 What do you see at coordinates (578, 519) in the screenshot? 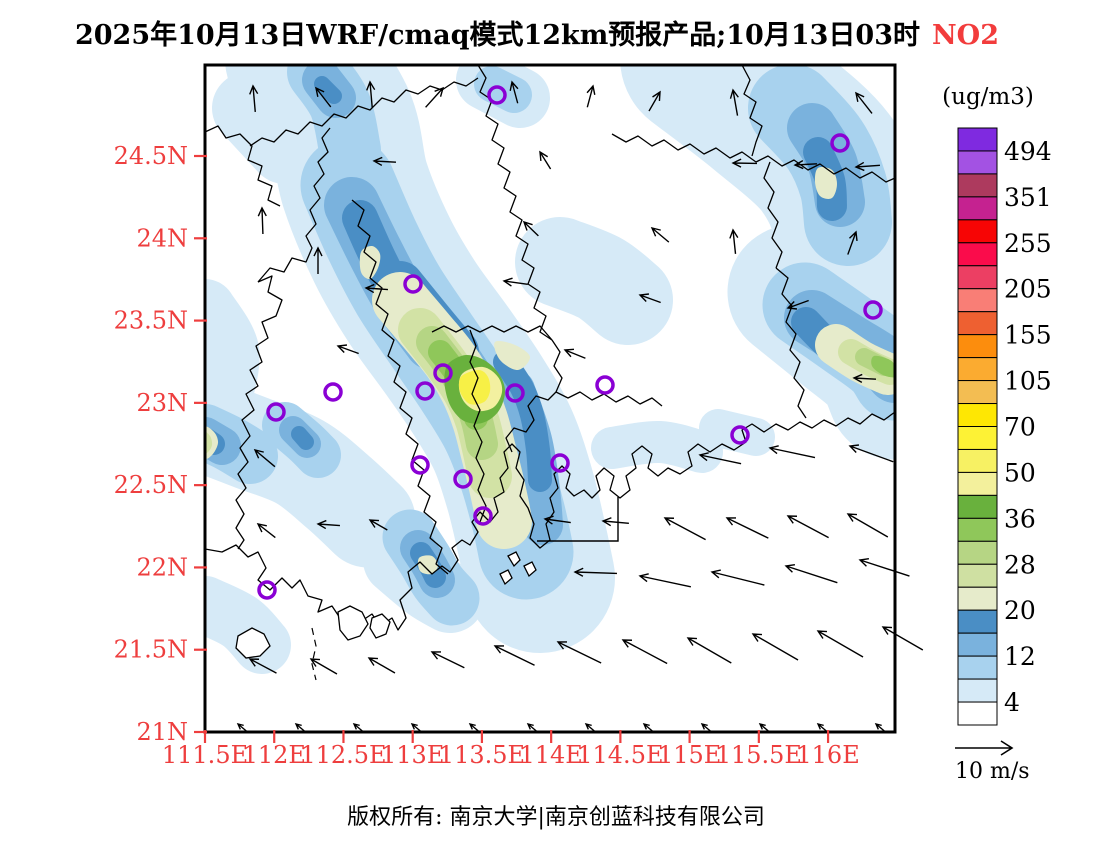
I see `hongkong-box-boundary` at bounding box center [578, 519].